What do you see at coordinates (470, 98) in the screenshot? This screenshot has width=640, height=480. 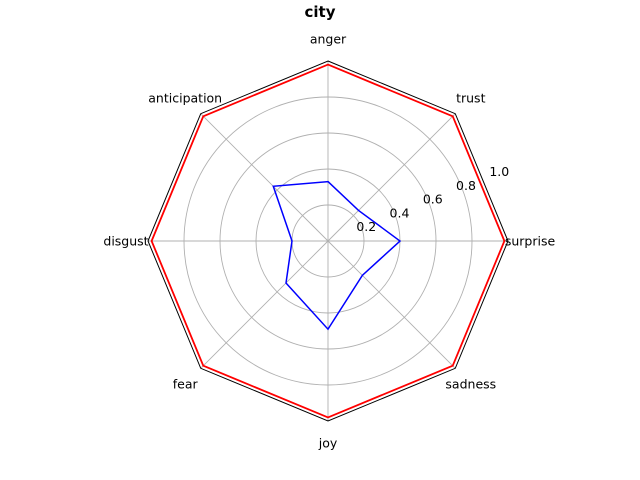 I see `axis-label-trust: trust` at bounding box center [470, 98].